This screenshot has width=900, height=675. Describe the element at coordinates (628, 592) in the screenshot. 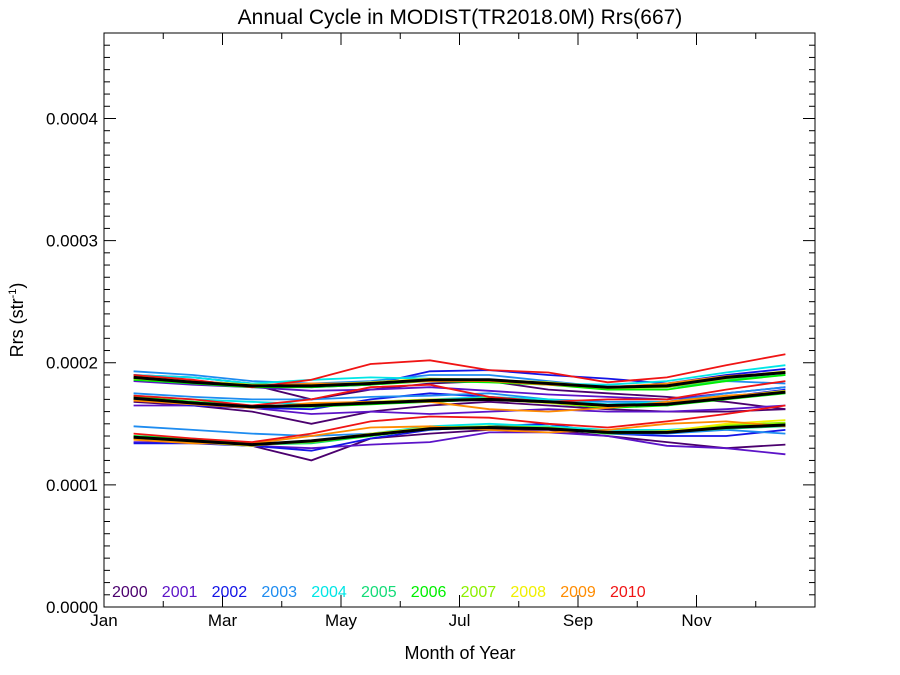

I see `legend-item-2010: 2010` at that location.